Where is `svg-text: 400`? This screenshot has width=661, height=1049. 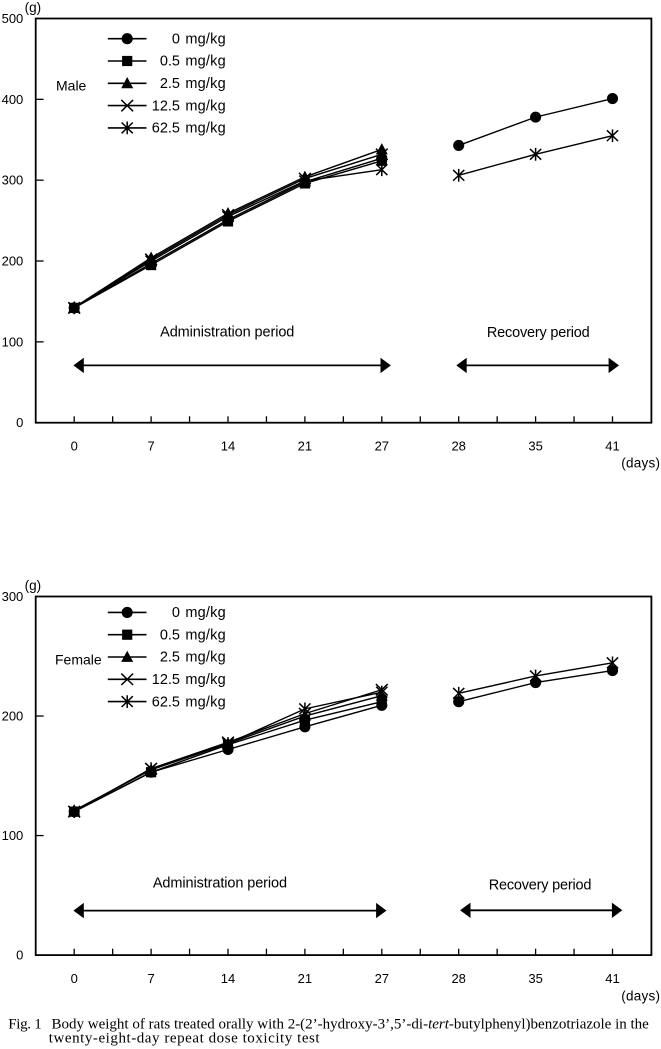 svg-text: 400 is located at coordinates (13, 99).